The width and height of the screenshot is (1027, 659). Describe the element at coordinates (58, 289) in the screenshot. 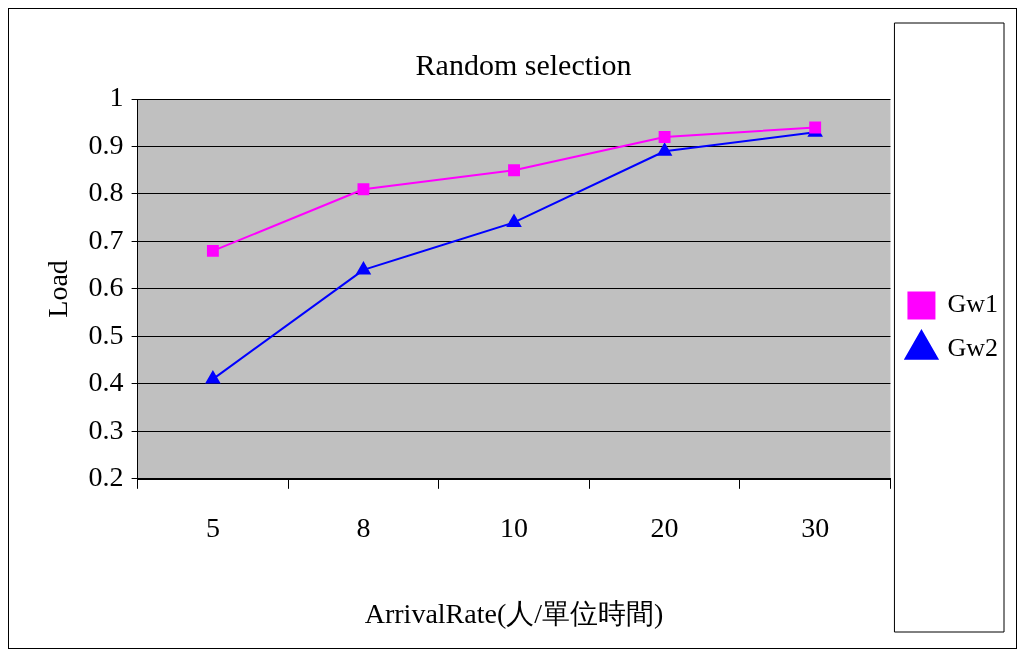

I see `y-axis-title: Load` at that location.